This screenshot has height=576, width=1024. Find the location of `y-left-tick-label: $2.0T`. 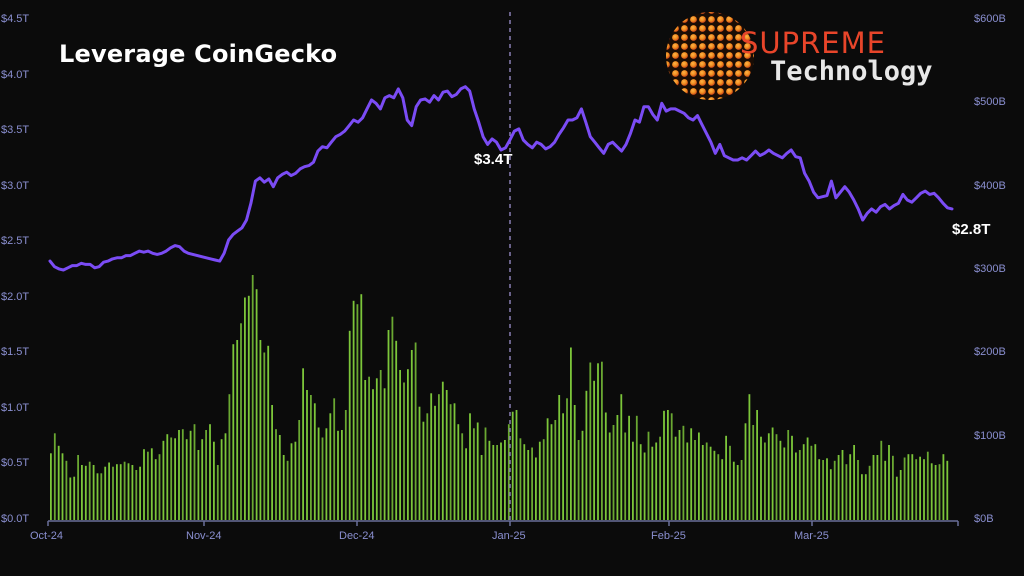

y-left-tick-label: $2.0T is located at coordinates (15, 296).